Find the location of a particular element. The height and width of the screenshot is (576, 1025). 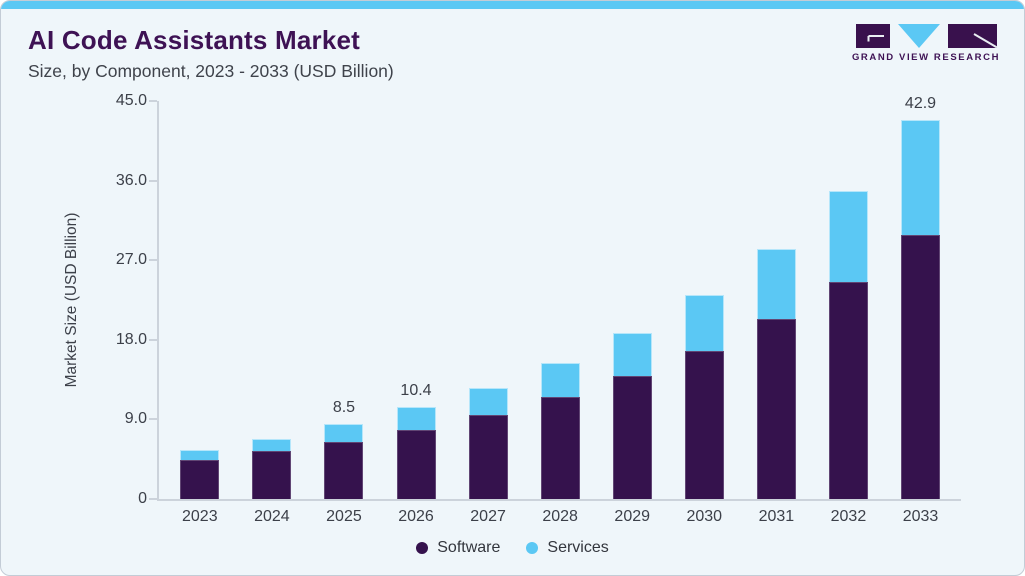

y-axis-tick-label: 0 is located at coordinates (142, 498).